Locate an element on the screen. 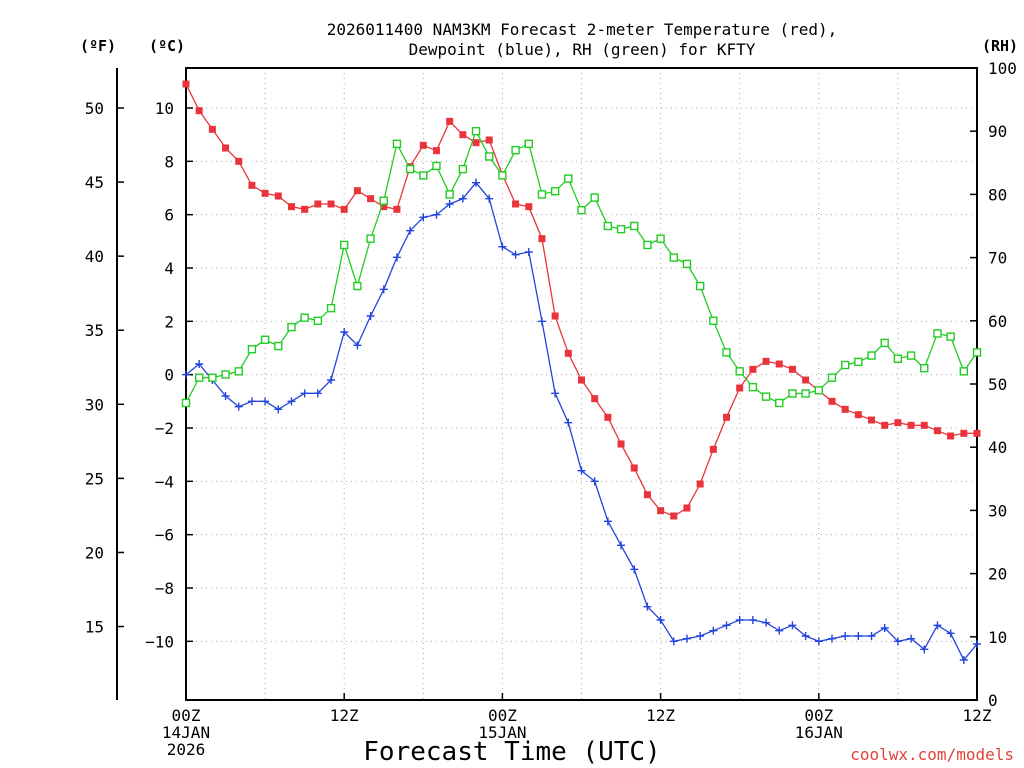 Image resolution: width=1024 pixels, height=768 pixels. x-tick-label: 16JAN is located at coordinates (819, 732).